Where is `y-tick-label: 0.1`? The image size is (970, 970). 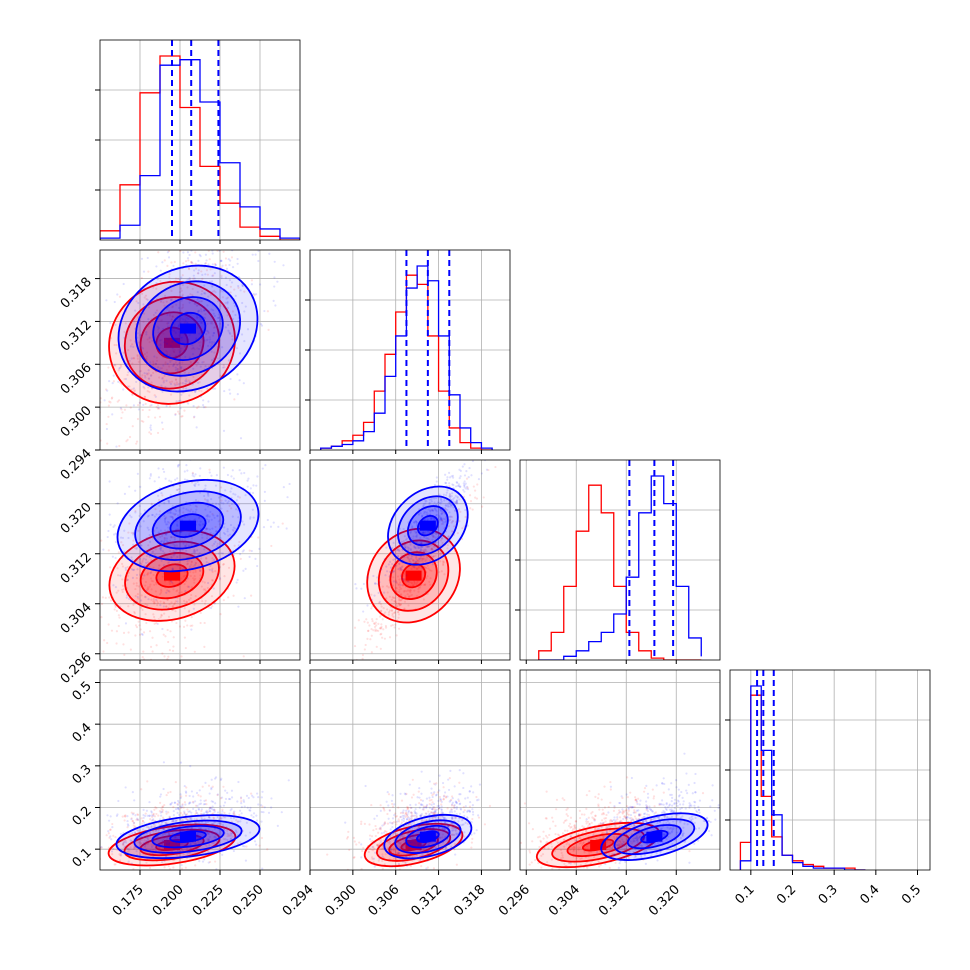 y-tick-label: 0.1 is located at coordinates (82, 857).